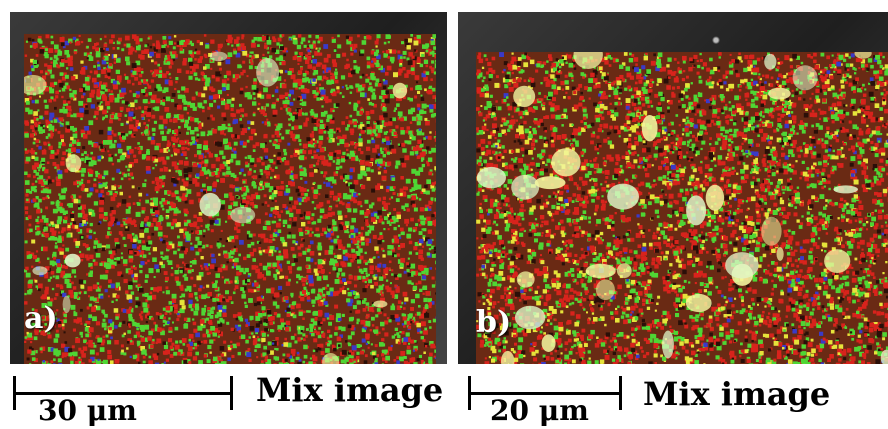 Image resolution: width=888 pixels, height=429 pixels. Describe the element at coordinates (494, 322) in the screenshot. I see `panel-label: b)` at that location.